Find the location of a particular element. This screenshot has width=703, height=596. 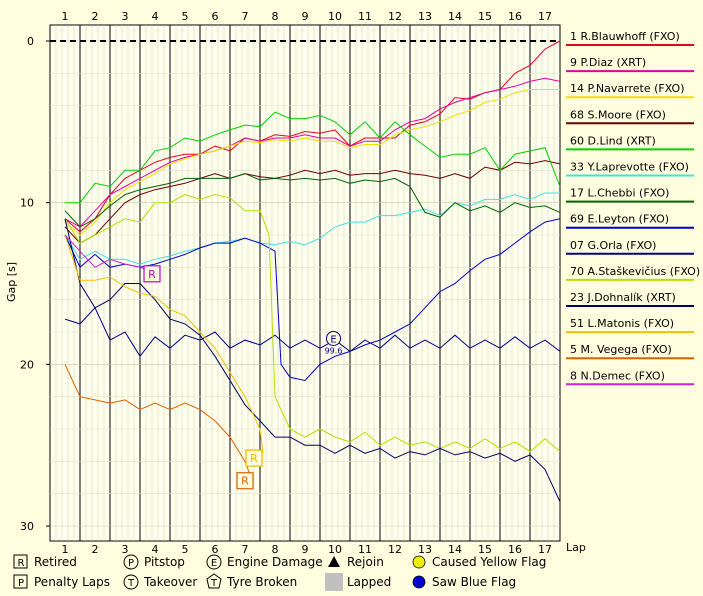

lap-tick-bottom: 6 is located at coordinates (215, 549).